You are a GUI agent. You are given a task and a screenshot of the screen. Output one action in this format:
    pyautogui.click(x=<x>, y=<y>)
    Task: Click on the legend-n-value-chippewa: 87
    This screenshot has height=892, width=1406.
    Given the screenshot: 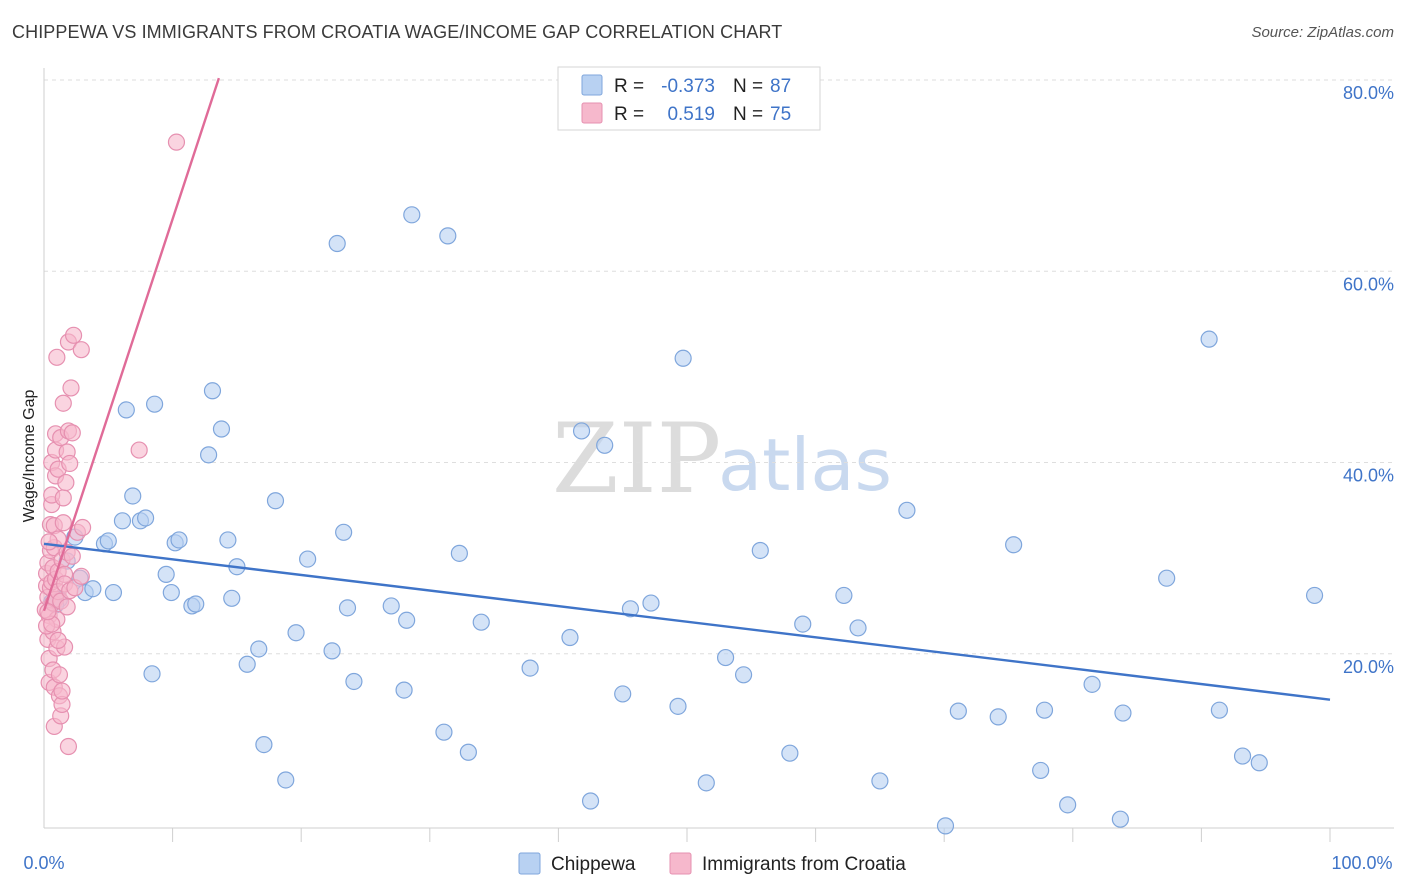 What is the action you would take?
    pyautogui.click(x=780, y=86)
    